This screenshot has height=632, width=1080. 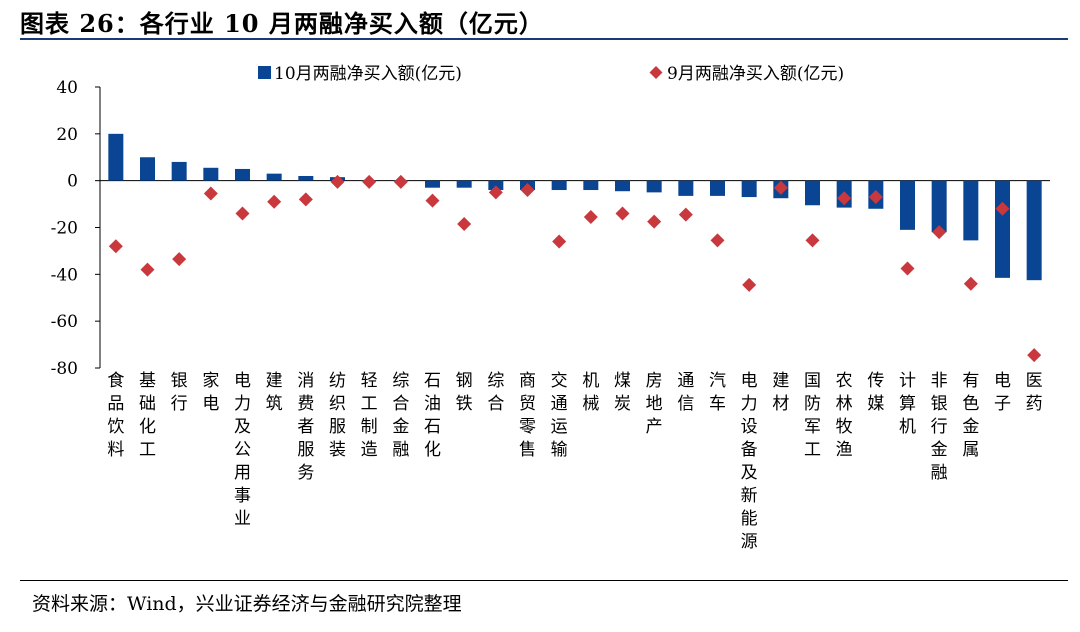 I want to click on legend-label-9: 9月两融净买入额(亿元), so click(x=755, y=74).